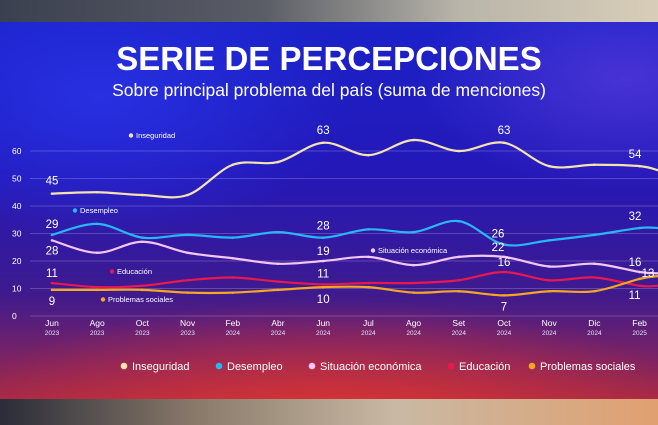 The width and height of the screenshot is (658, 425). What do you see at coordinates (498, 248) in the screenshot?
I see `data-label: 22` at bounding box center [498, 248].